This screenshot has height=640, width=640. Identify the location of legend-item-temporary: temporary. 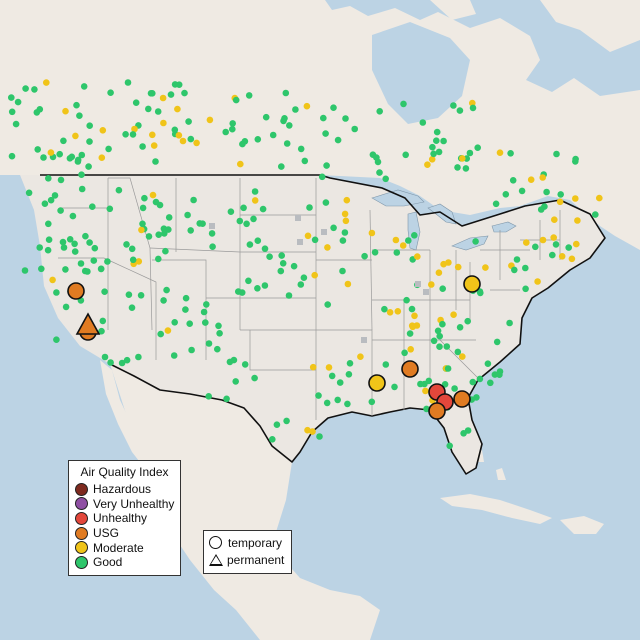
(247, 542).